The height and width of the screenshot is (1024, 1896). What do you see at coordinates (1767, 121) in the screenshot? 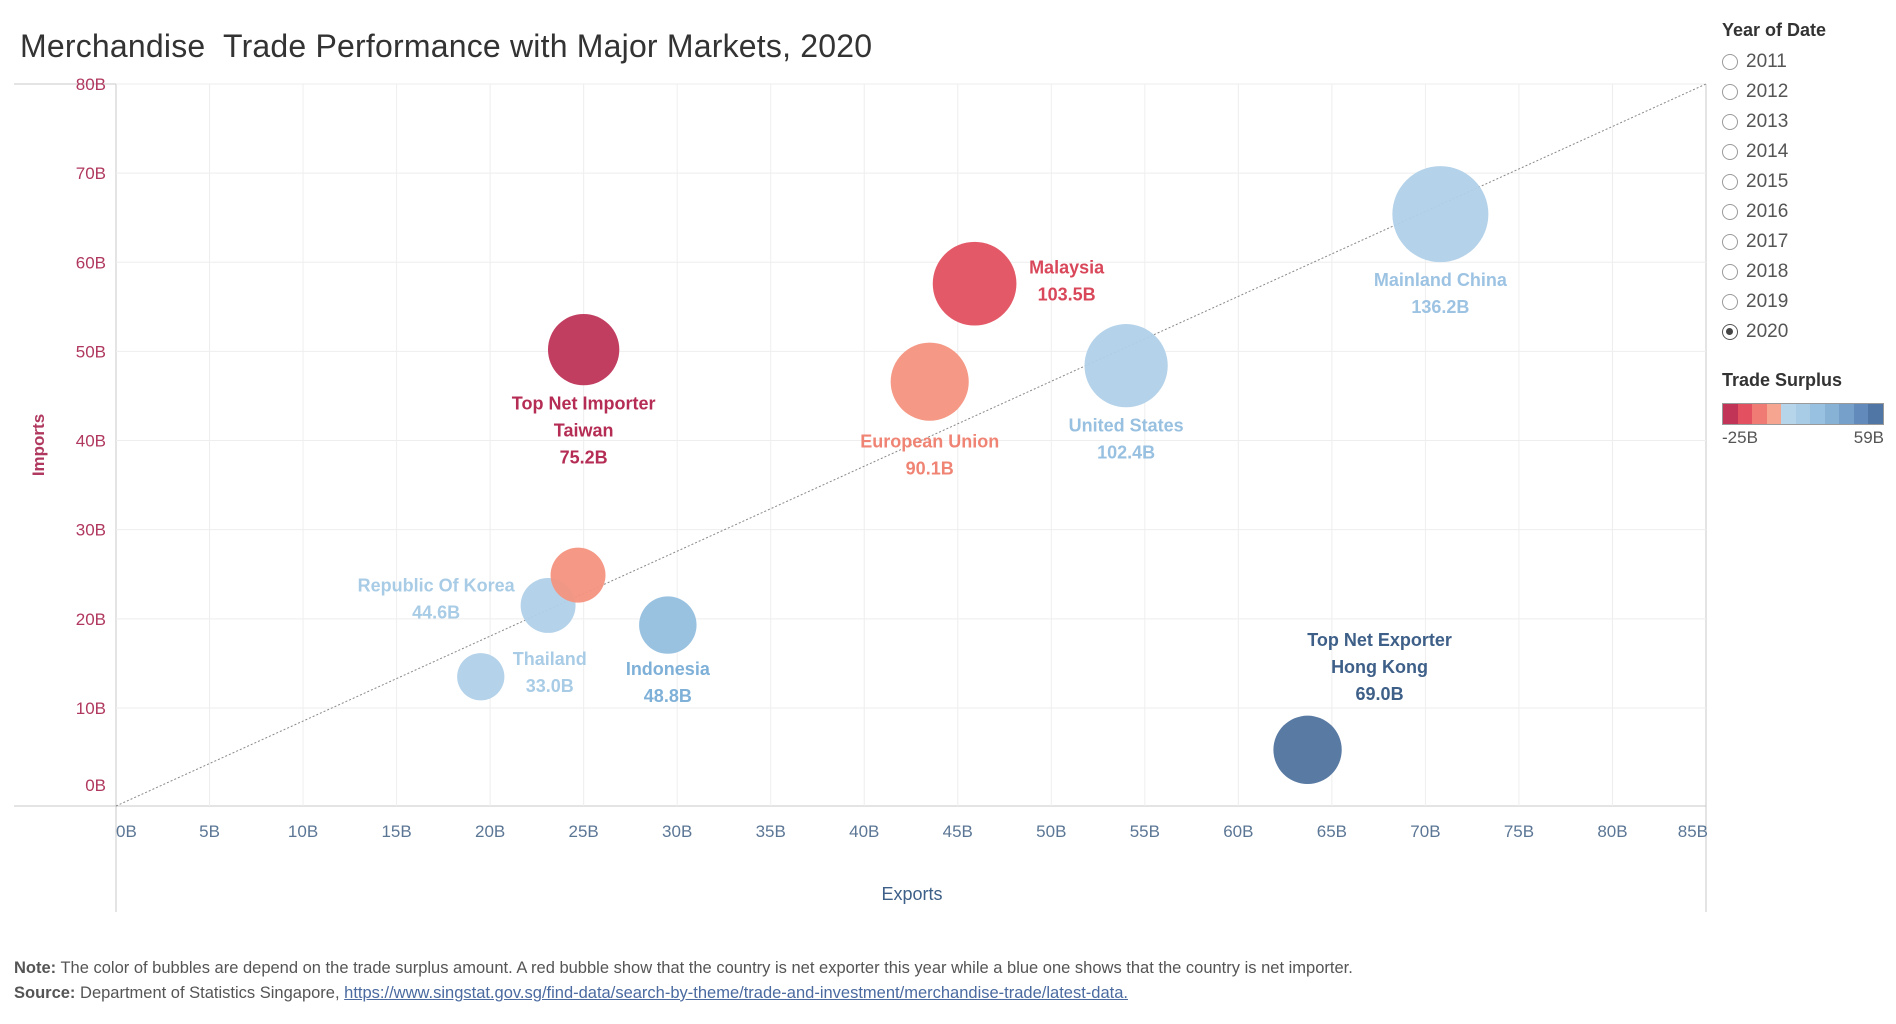
I see `year-option-label: 2013` at bounding box center [1767, 121].